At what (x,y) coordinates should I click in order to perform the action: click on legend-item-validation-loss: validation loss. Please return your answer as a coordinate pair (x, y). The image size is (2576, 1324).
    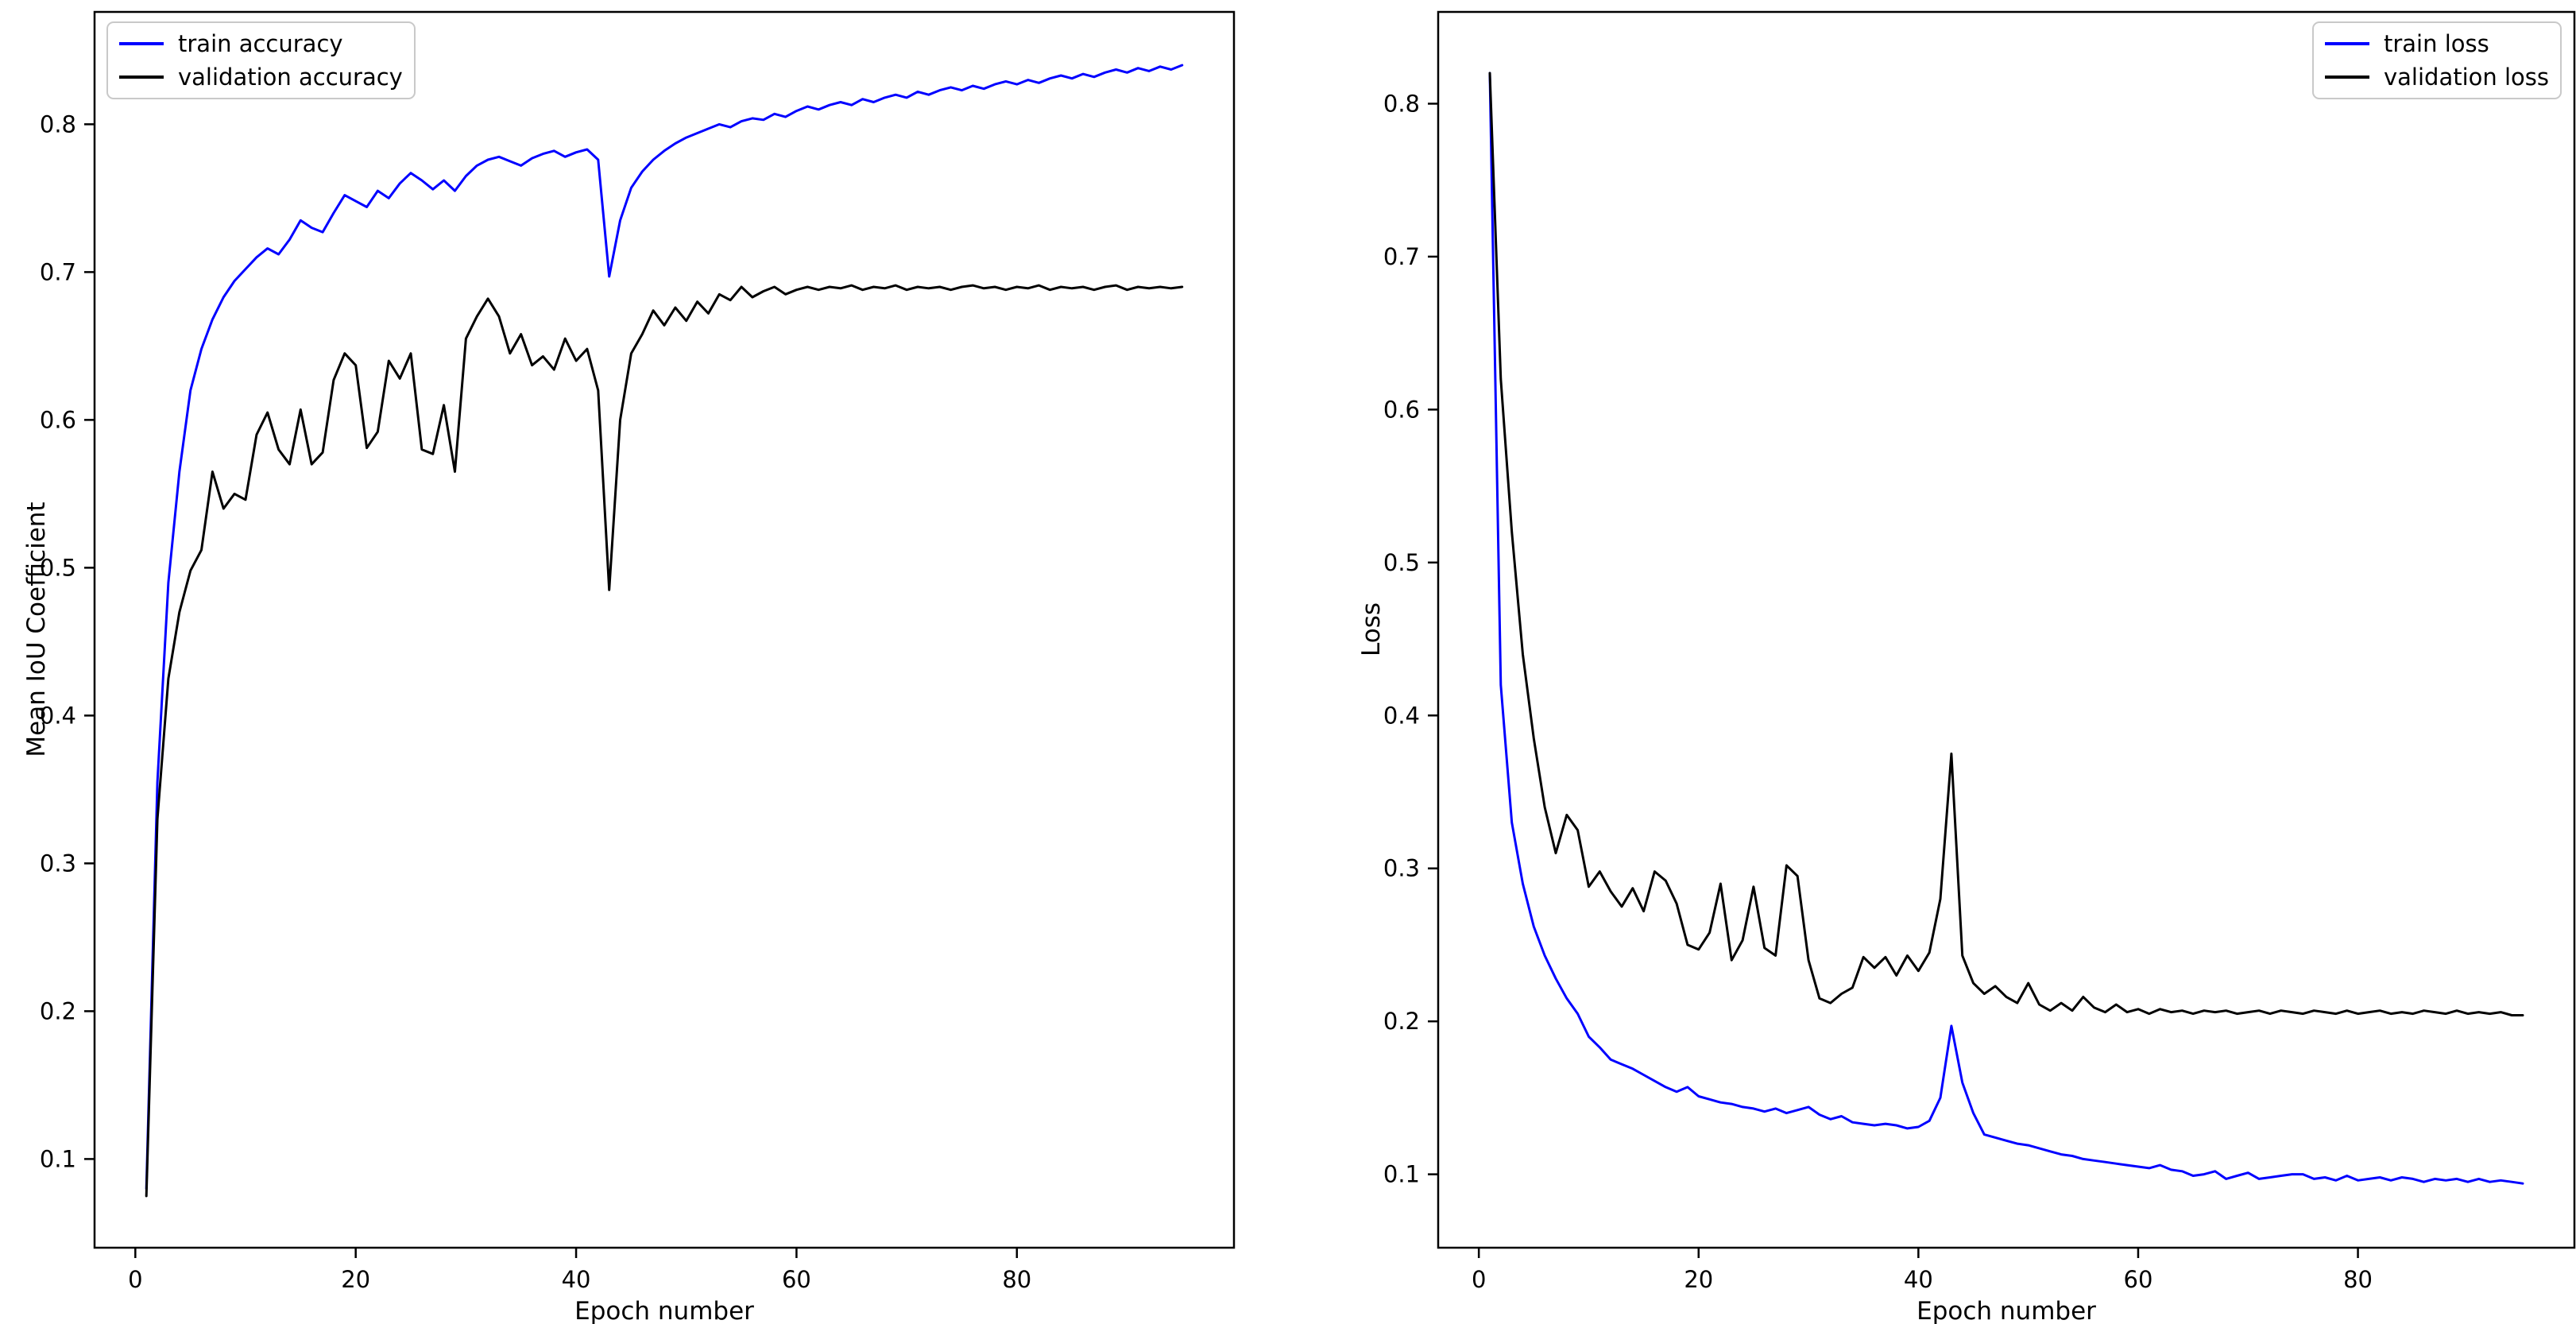
    Looking at the image, I should click on (2436, 77).